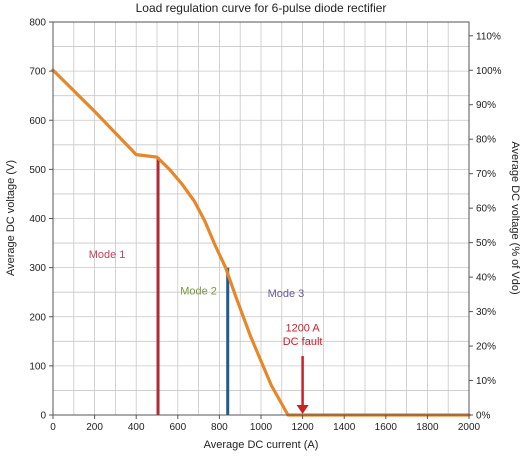 This screenshot has height=458, width=523. I want to click on y-right-tick-label: 20%, so click(486, 347).